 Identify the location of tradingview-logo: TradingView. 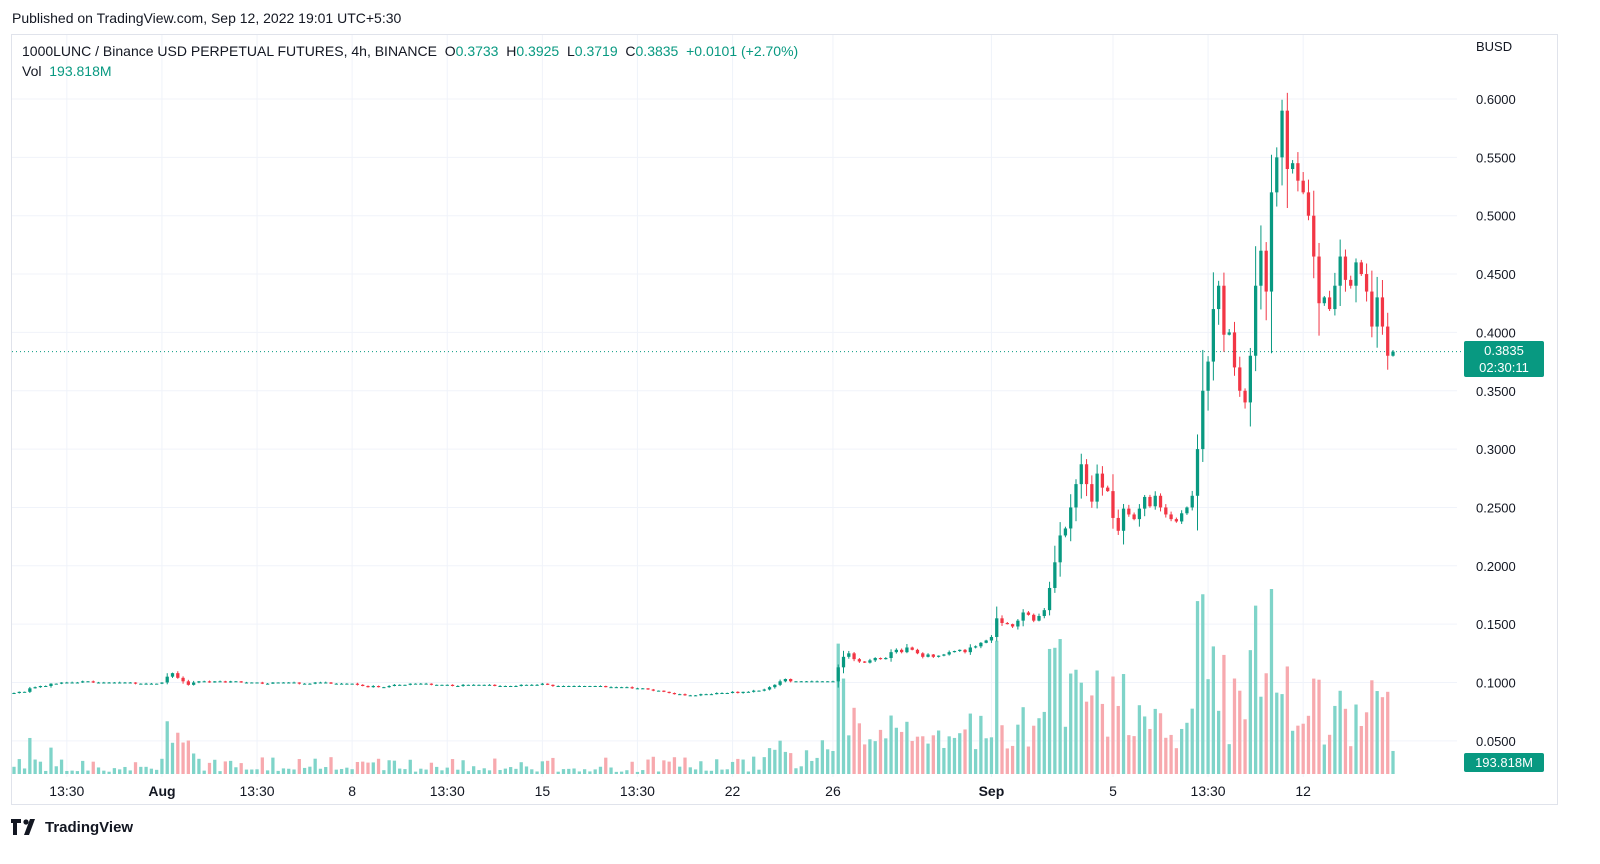
(72, 827).